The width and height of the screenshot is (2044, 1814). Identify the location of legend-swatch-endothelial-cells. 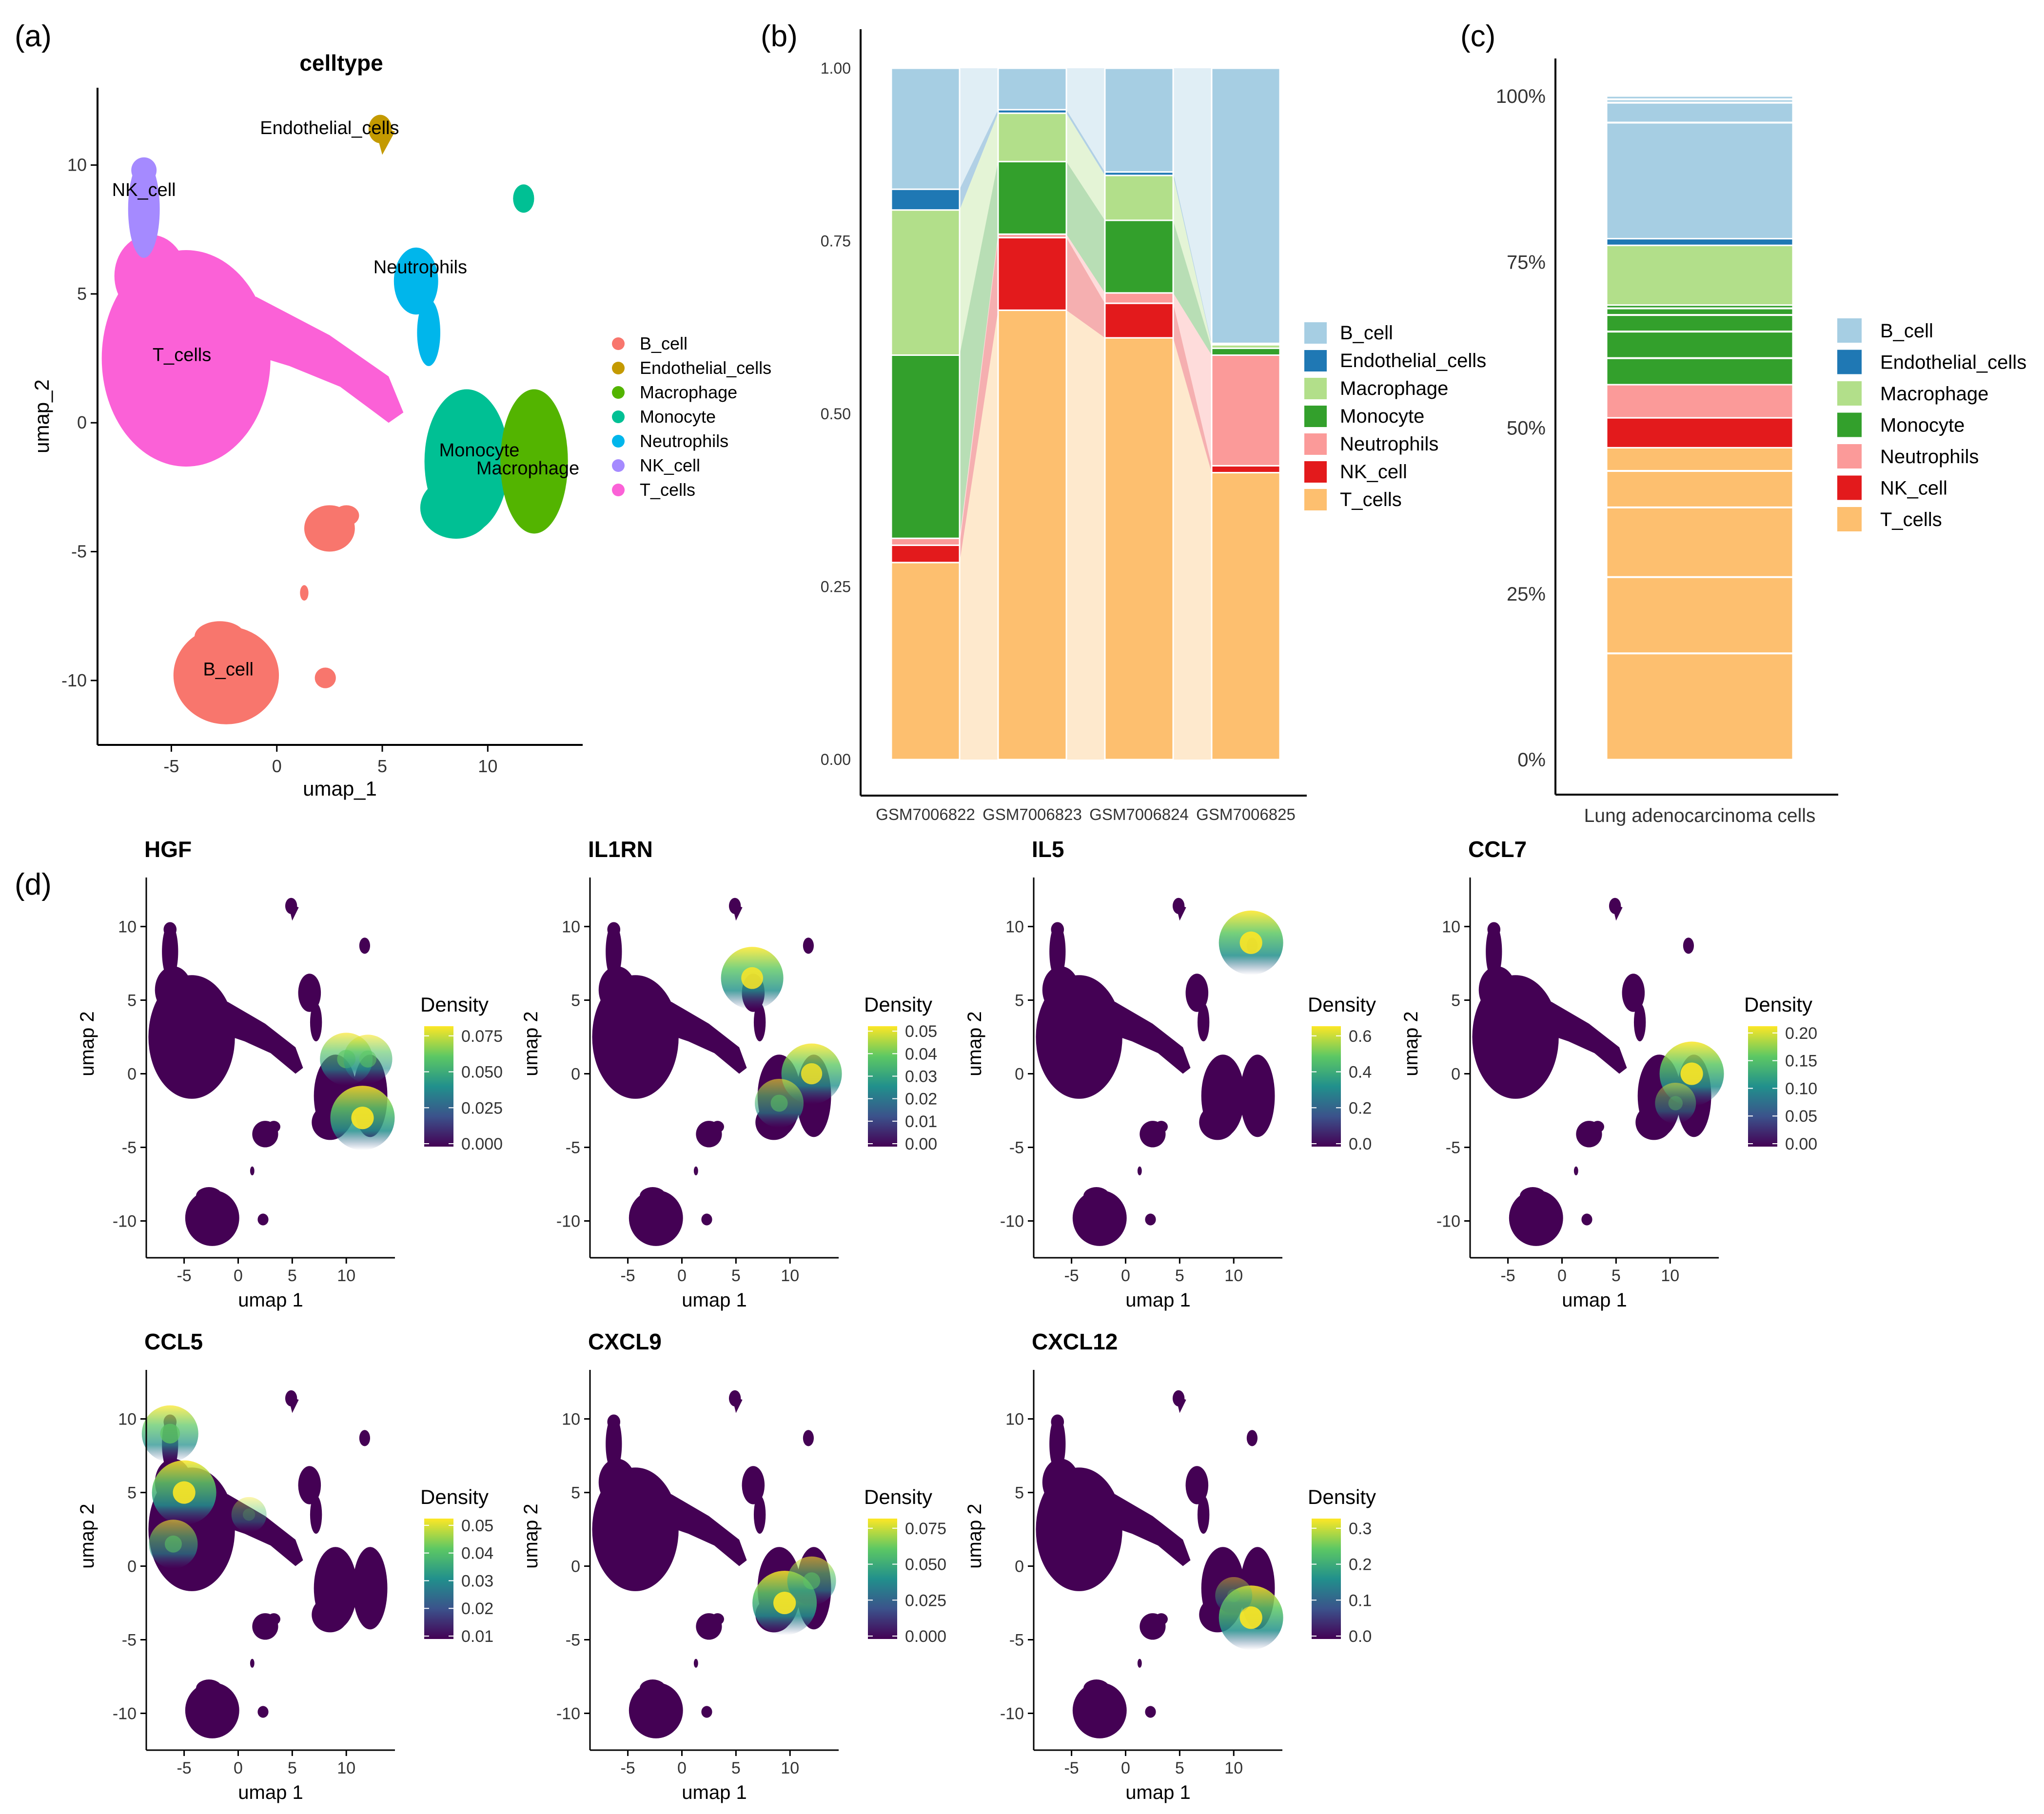
(1849, 362).